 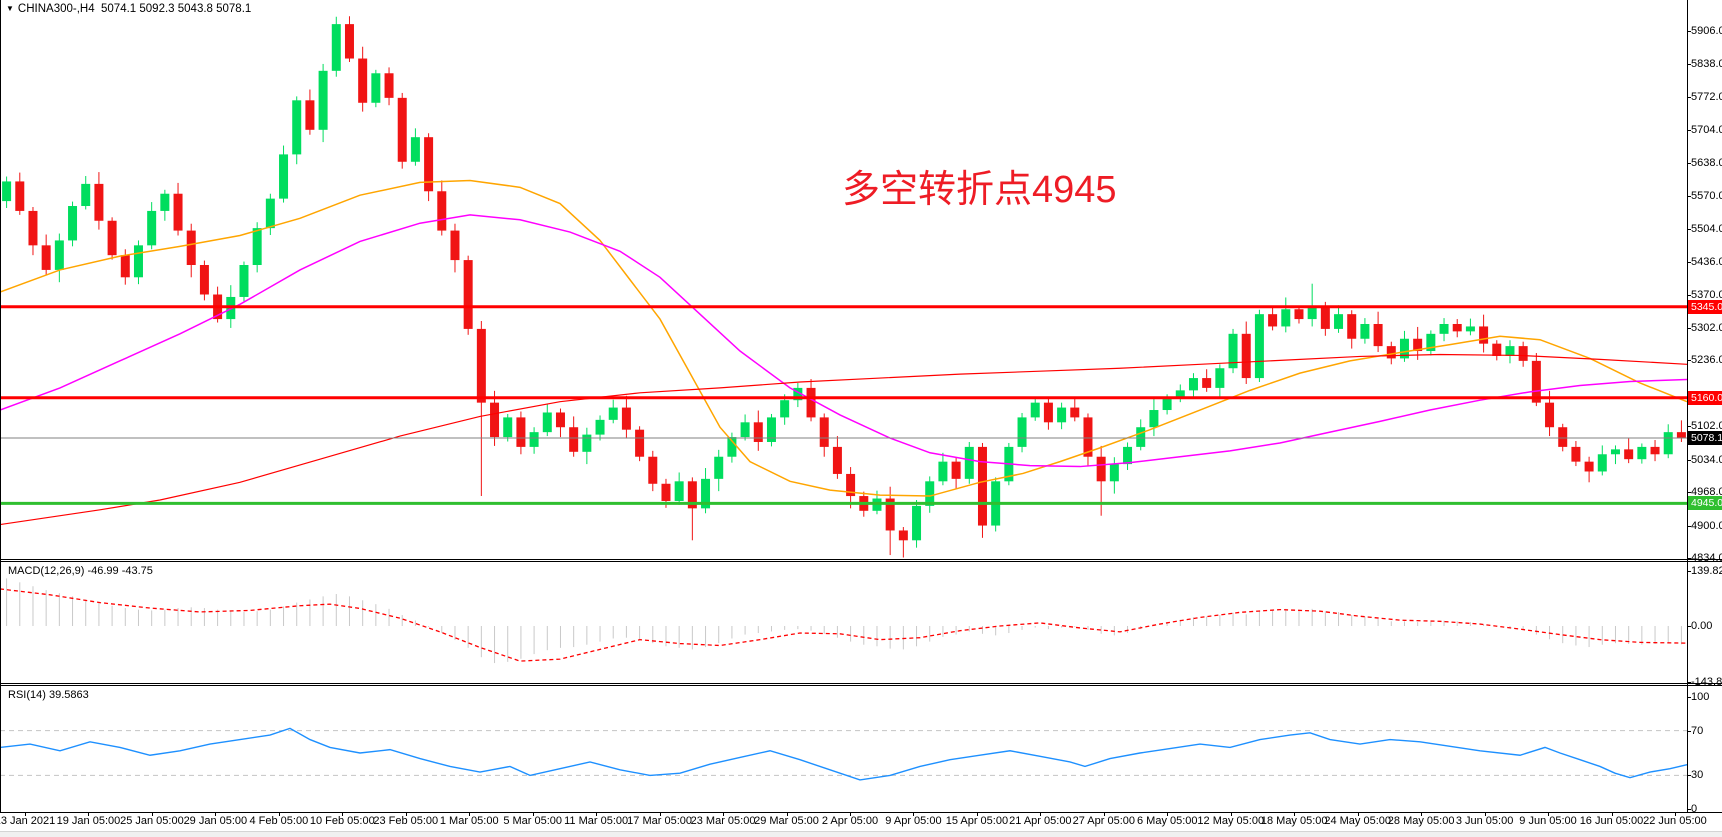 What do you see at coordinates (1706, 525) in the screenshot?
I see `price-axis-label: 4900.0` at bounding box center [1706, 525].